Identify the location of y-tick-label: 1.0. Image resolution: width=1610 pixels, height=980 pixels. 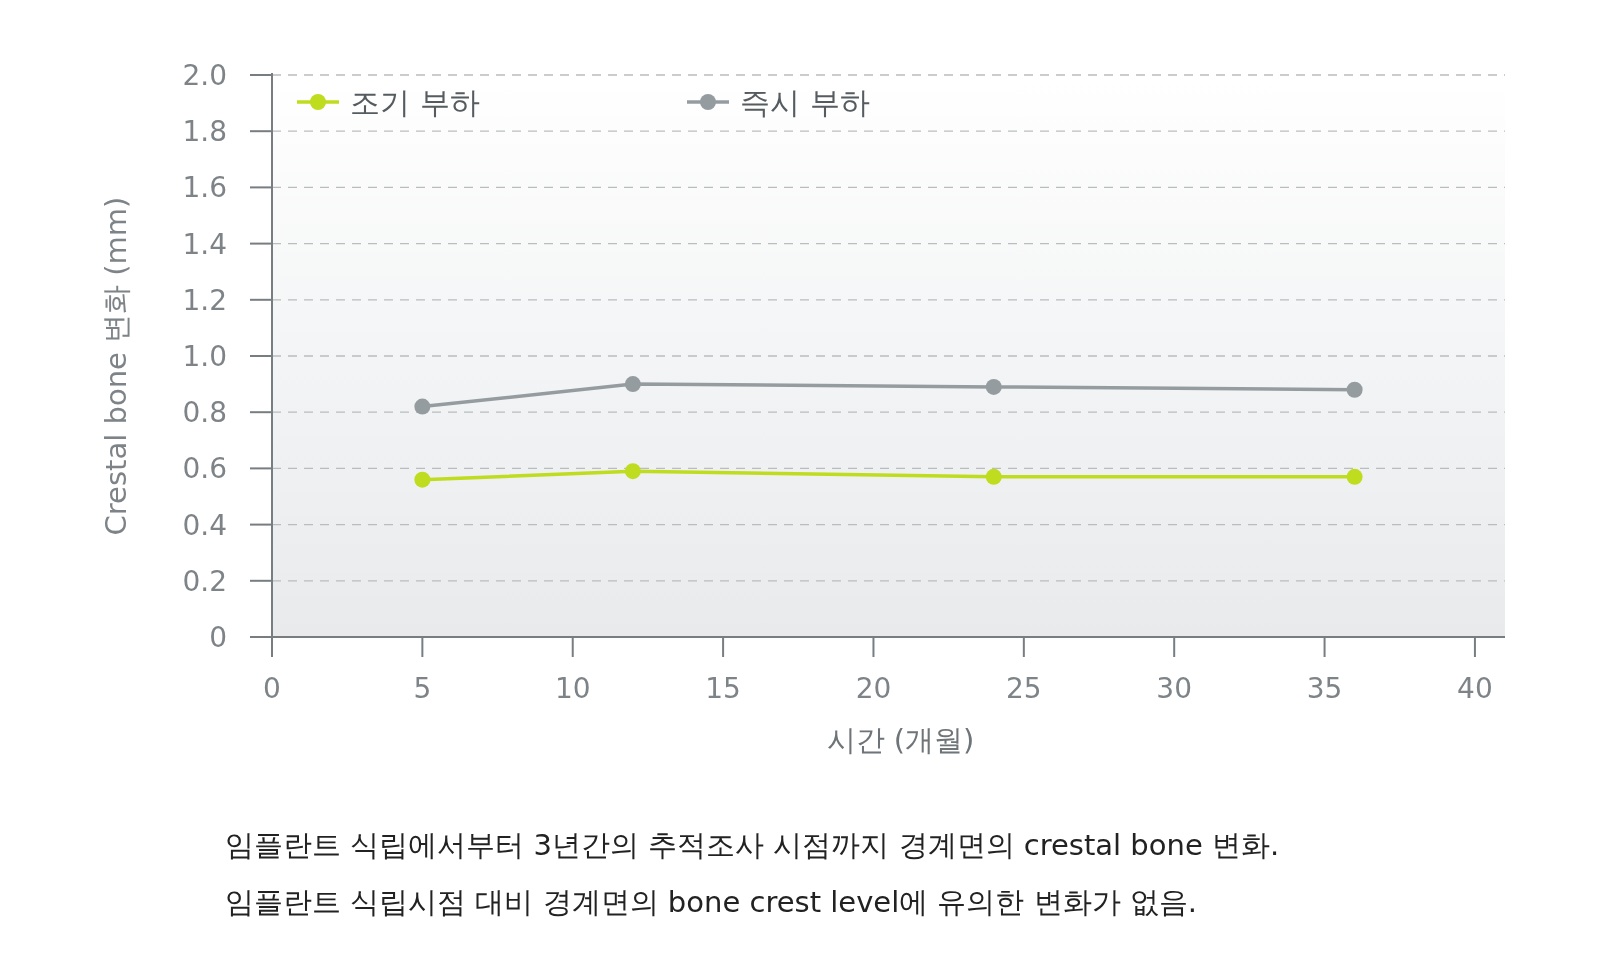
(204, 356).